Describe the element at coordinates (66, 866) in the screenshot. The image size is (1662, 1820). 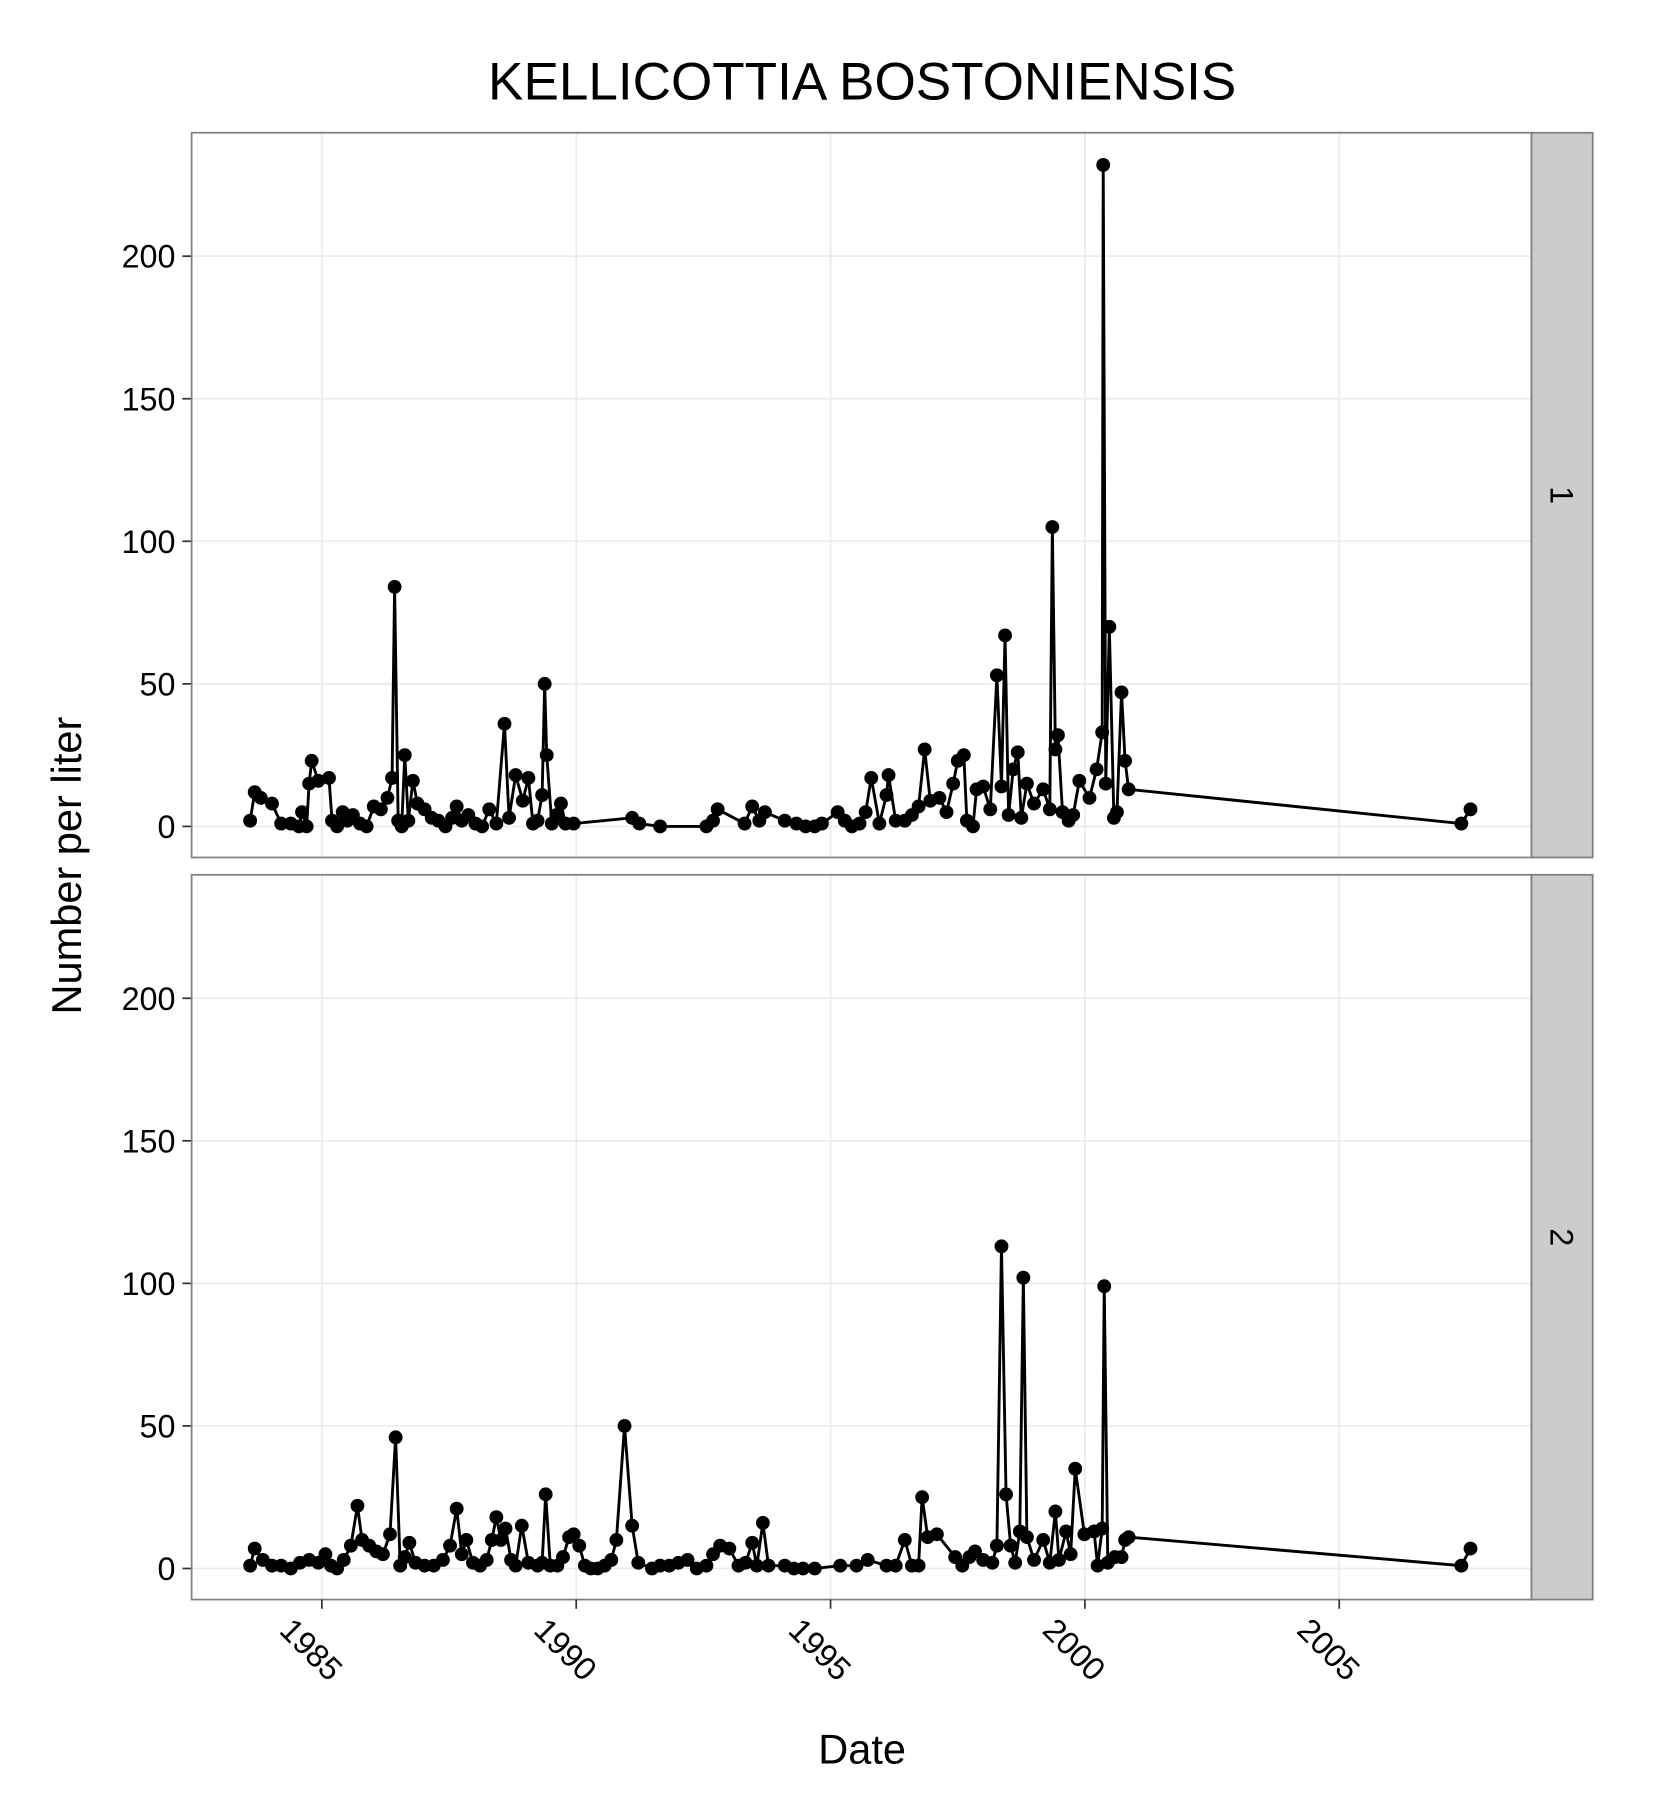
I see `y-axis-label: Number per liter` at that location.